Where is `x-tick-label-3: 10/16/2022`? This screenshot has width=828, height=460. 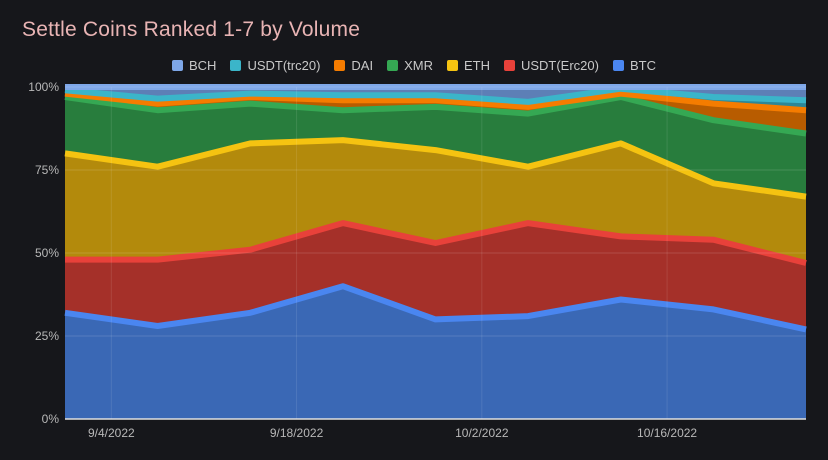
x-tick-label-3: 10/16/2022 is located at coordinates (667, 433).